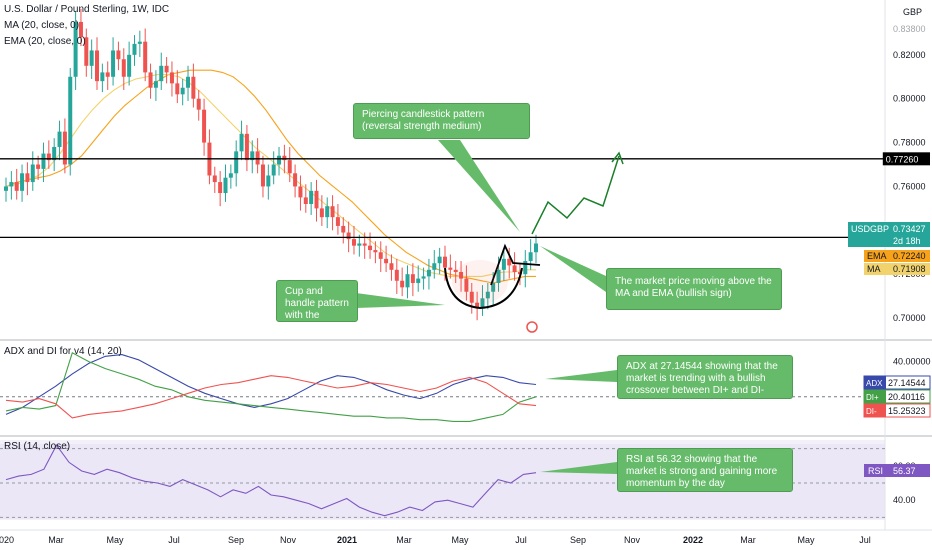 This screenshot has height=550, width=932. What do you see at coordinates (806, 540) in the screenshot?
I see `x-axis-label: May` at bounding box center [806, 540].